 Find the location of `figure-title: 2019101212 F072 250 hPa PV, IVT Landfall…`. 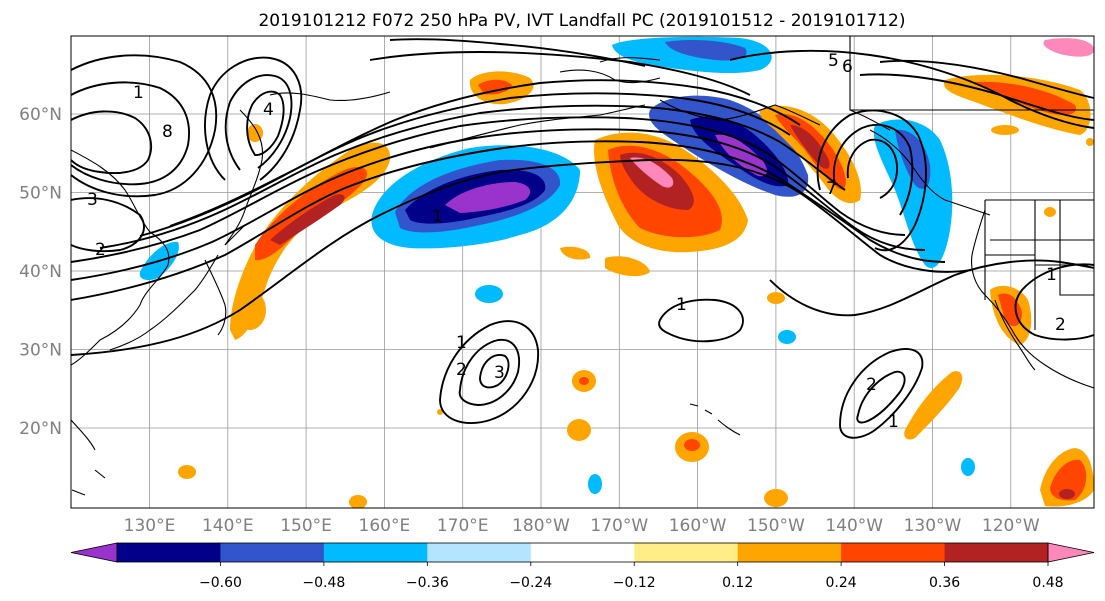

figure-title: 2019101212 F072 250 hPa PV, IVT Landfall… is located at coordinates (581, 21).